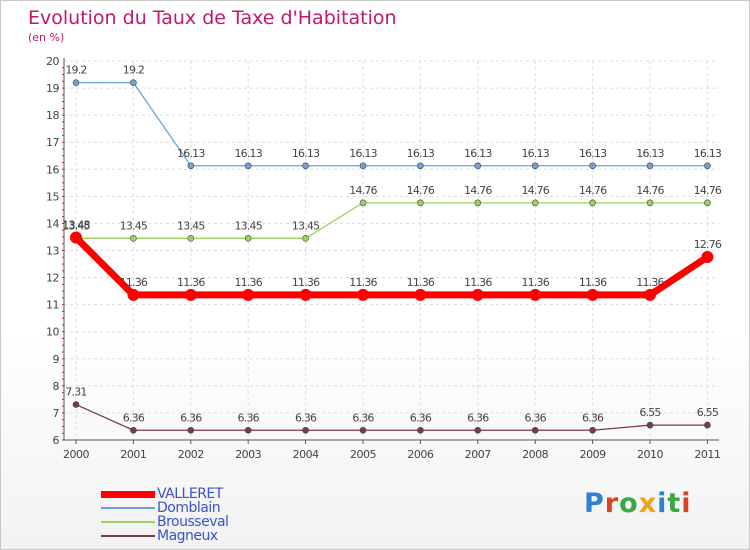 This screenshot has height=550, width=750. I want to click on series-line-brousseval, so click(392, 220).